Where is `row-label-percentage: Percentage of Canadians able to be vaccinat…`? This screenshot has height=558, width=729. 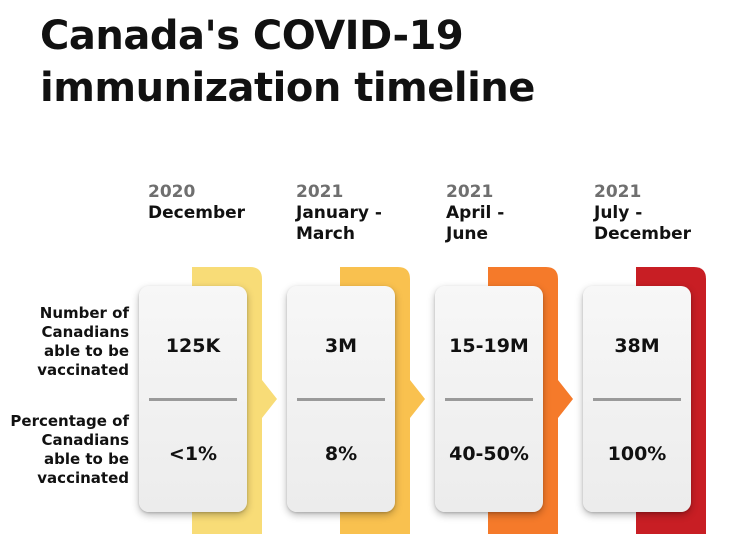
row-label-percentage: Percentage of Canadians able to be vaccinat… is located at coordinates (69, 449).